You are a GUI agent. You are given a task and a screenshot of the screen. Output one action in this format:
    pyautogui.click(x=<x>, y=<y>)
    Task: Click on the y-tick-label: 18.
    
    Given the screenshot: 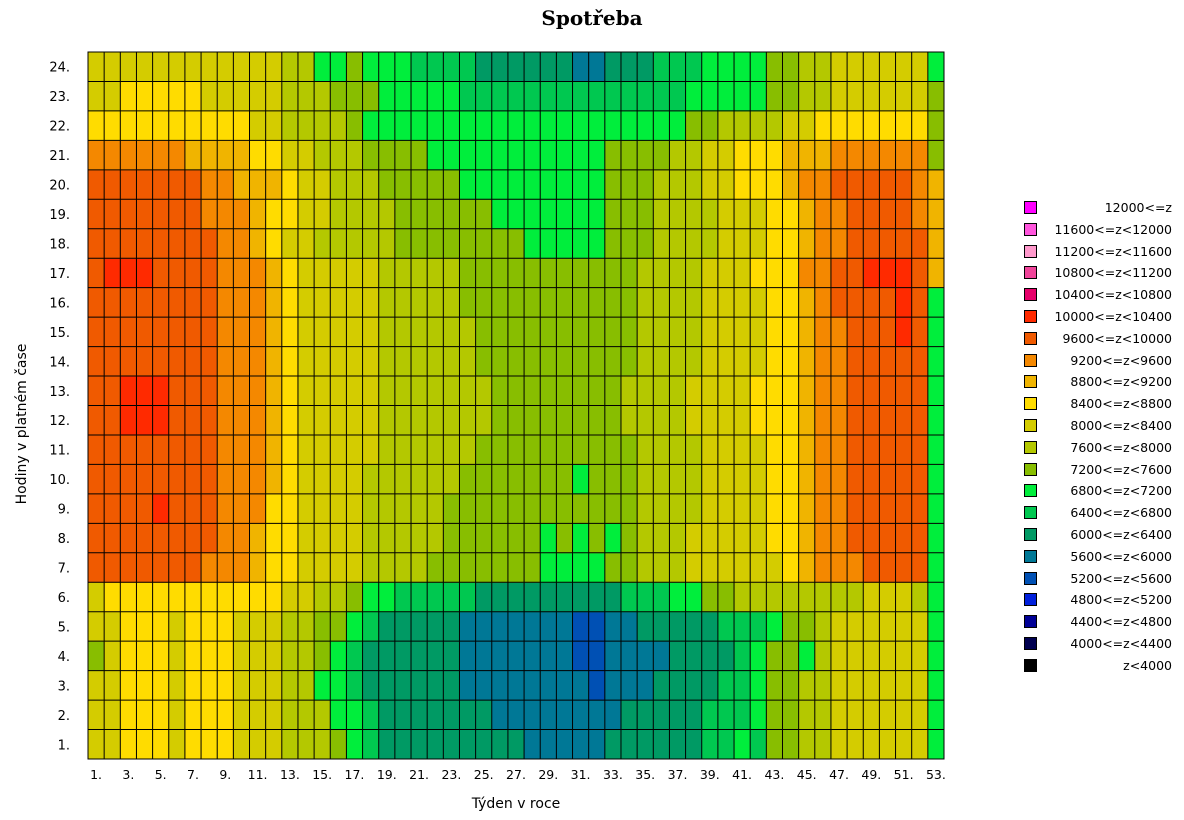 What is the action you would take?
    pyautogui.click(x=59, y=244)
    